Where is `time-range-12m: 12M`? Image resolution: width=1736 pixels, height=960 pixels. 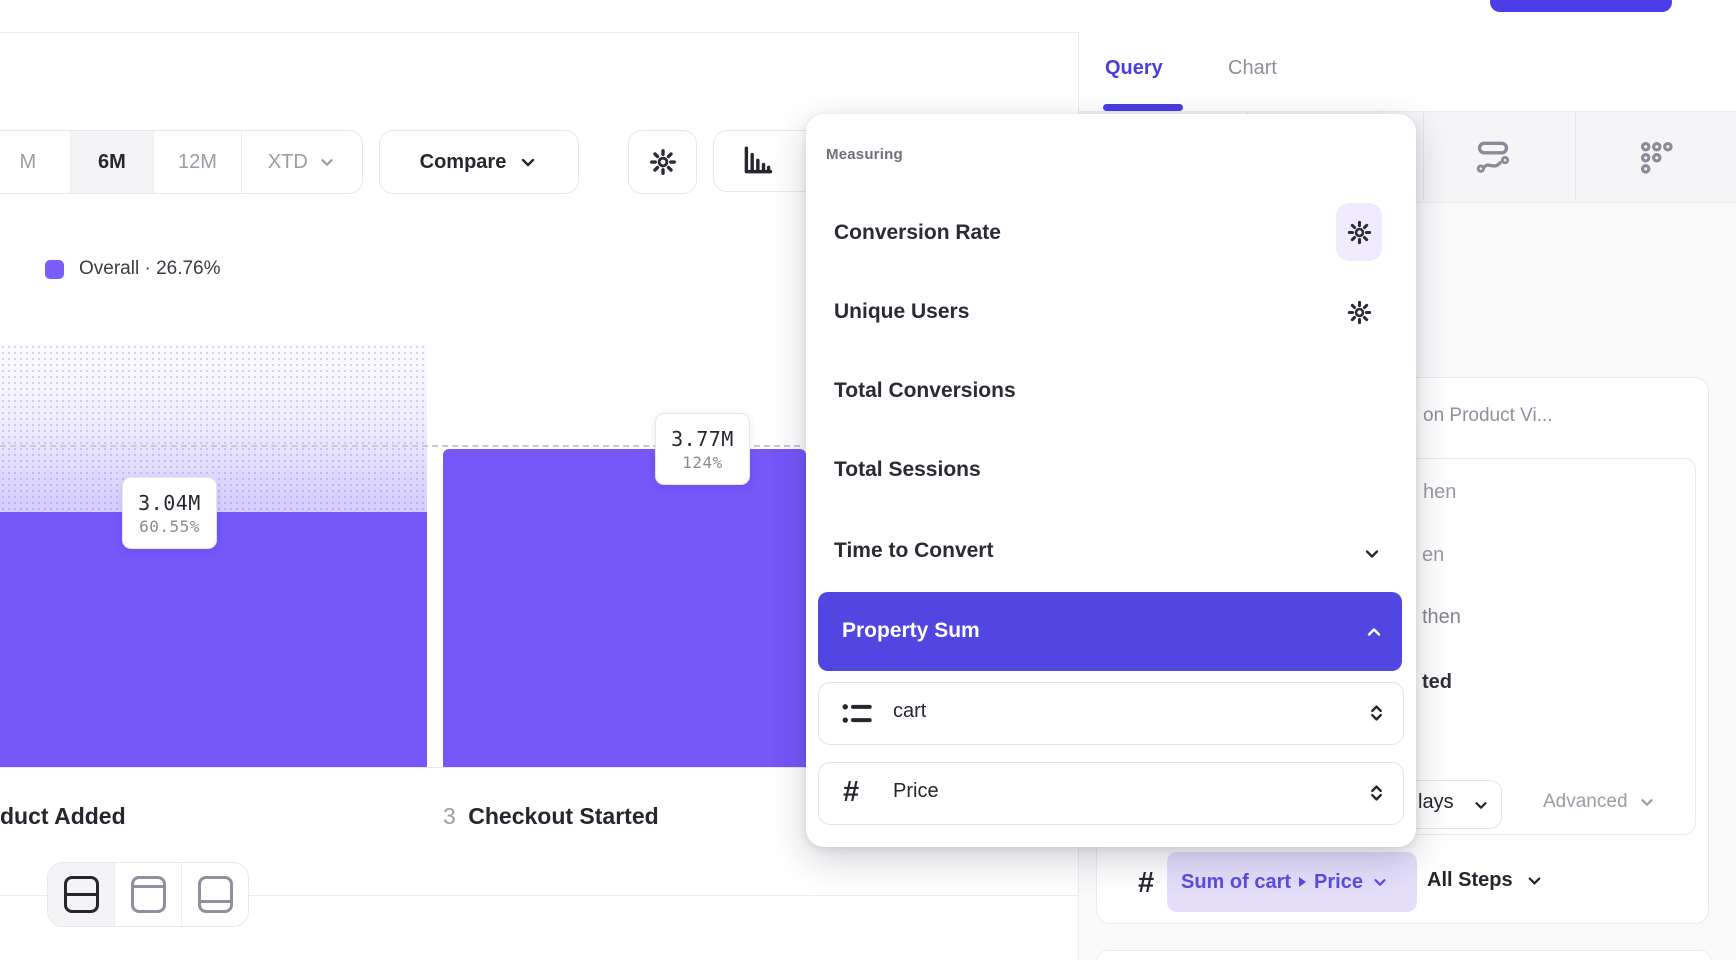
time-range-12m: 12M is located at coordinates (196, 162).